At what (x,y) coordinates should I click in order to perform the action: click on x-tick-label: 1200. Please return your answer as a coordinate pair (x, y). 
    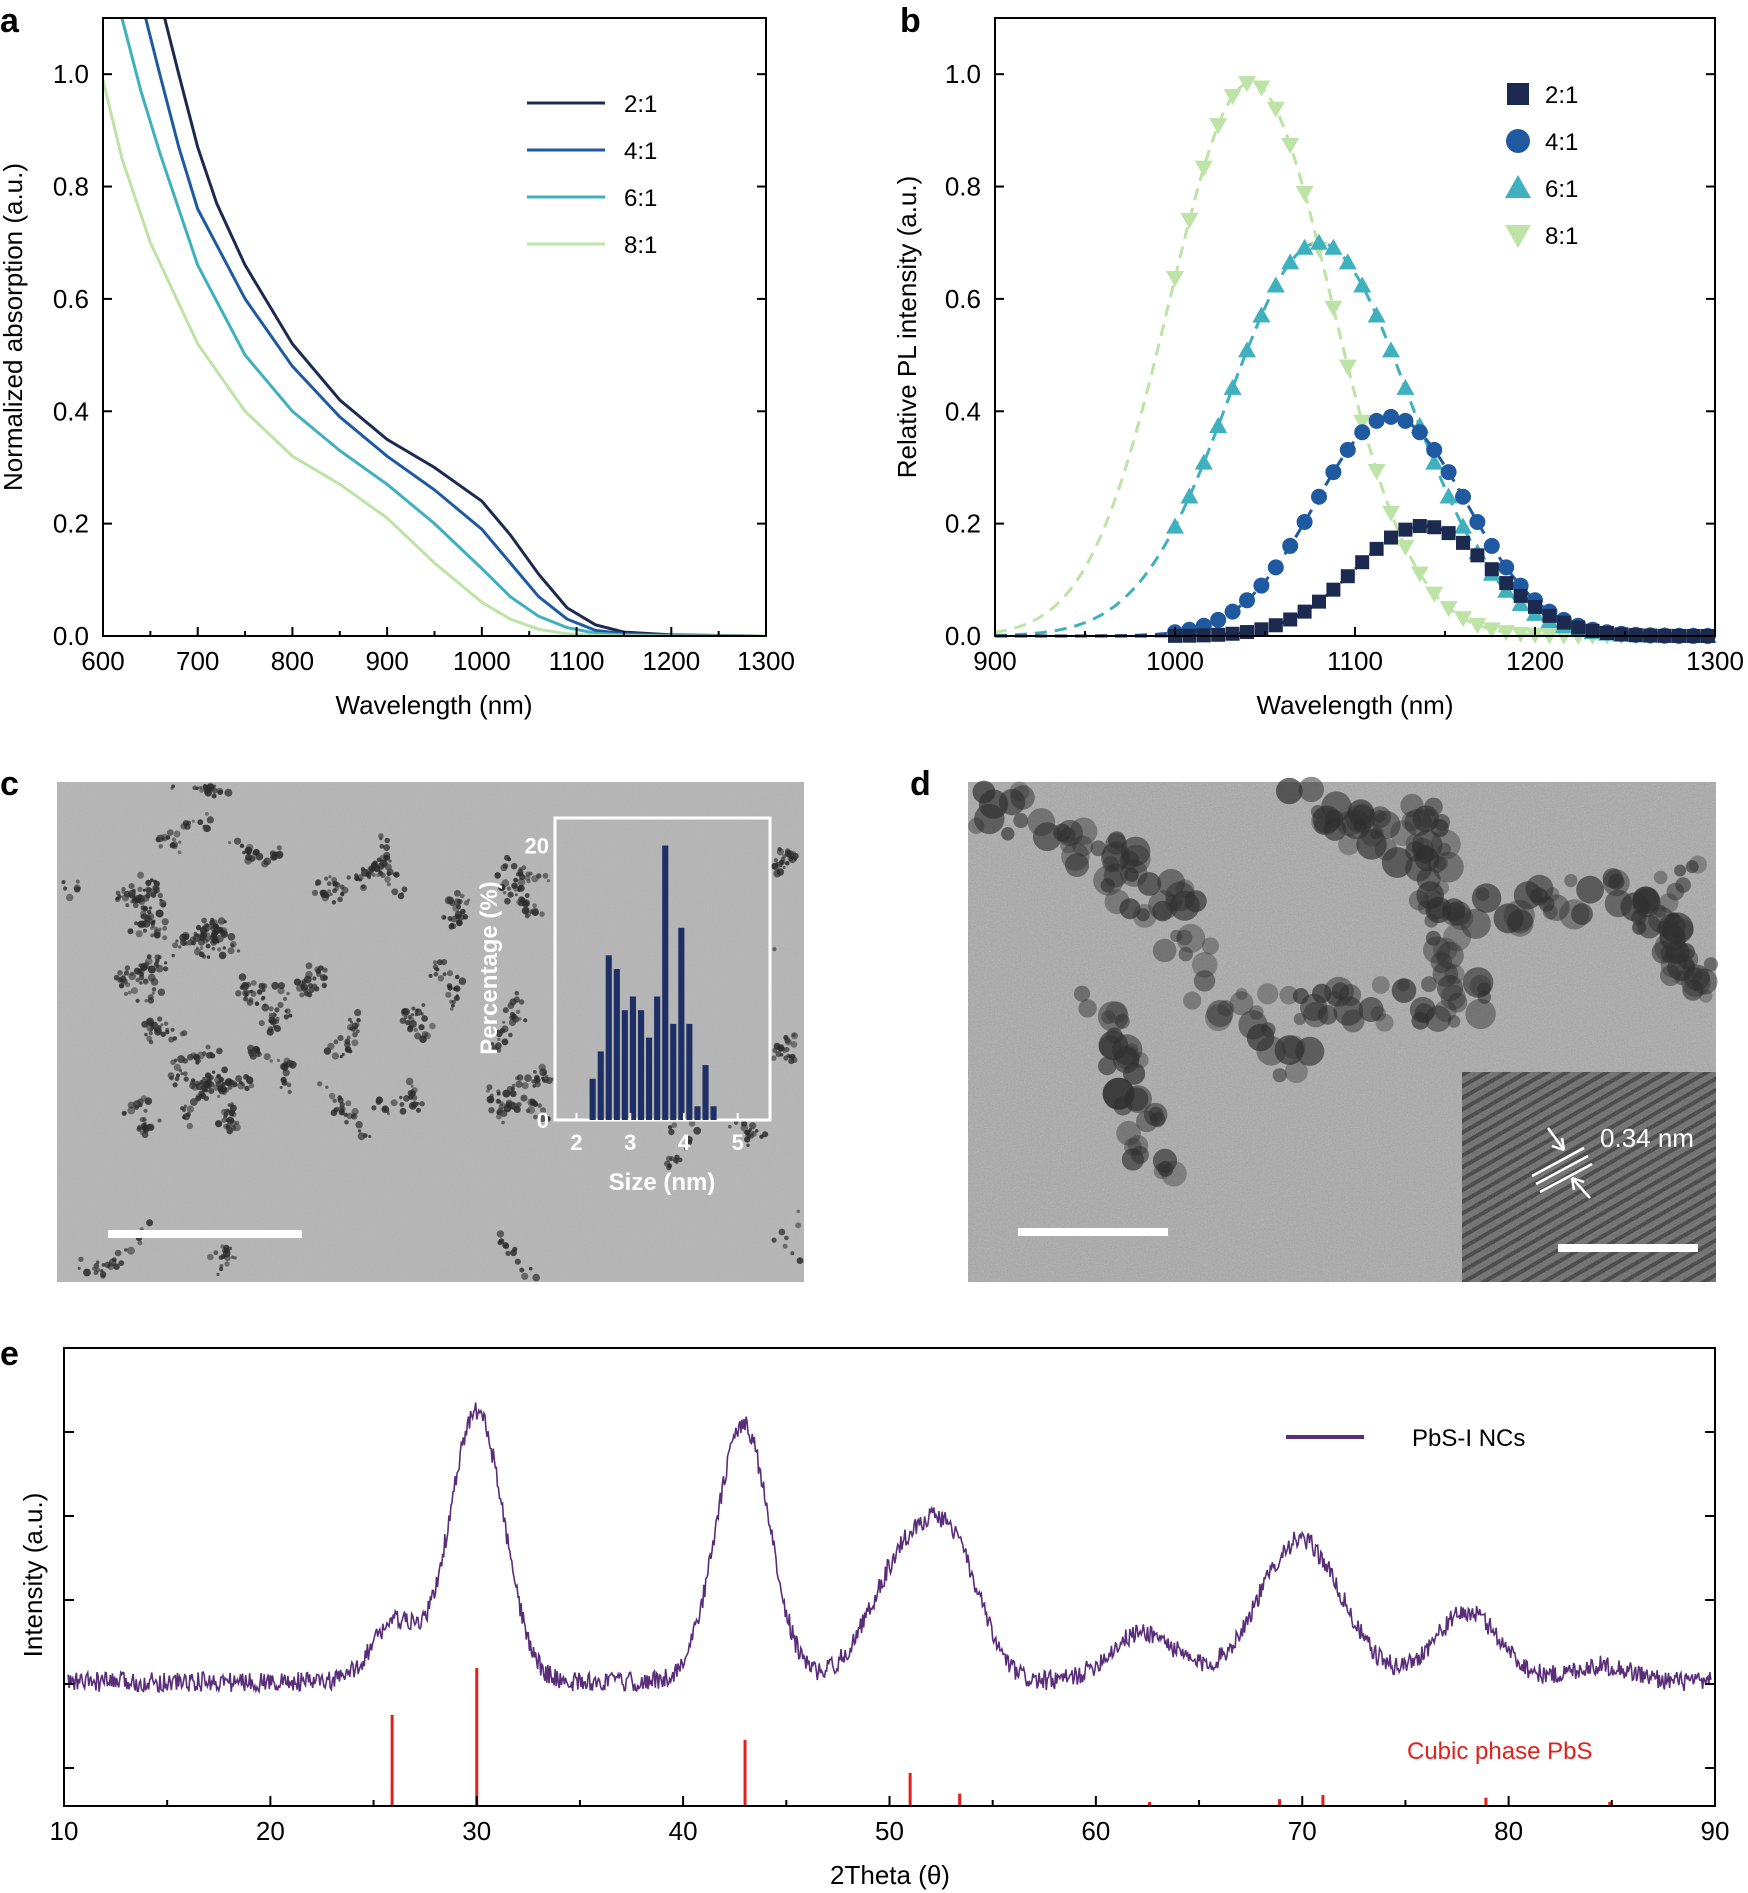
    Looking at the image, I should click on (1535, 661).